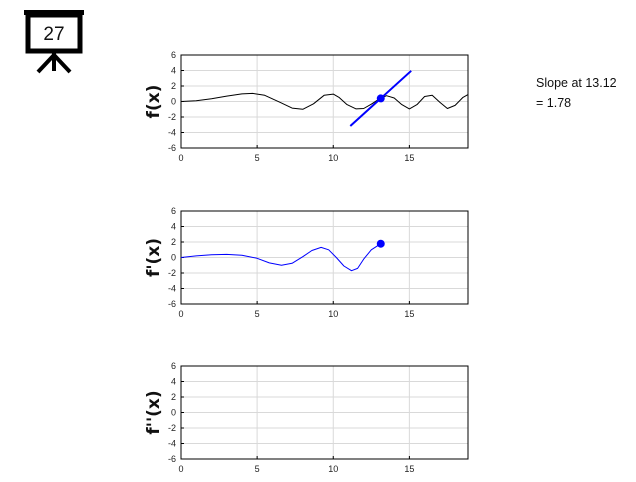 This screenshot has height=482, width=636. I want to click on y-axis-label: f''(x), so click(154, 412).